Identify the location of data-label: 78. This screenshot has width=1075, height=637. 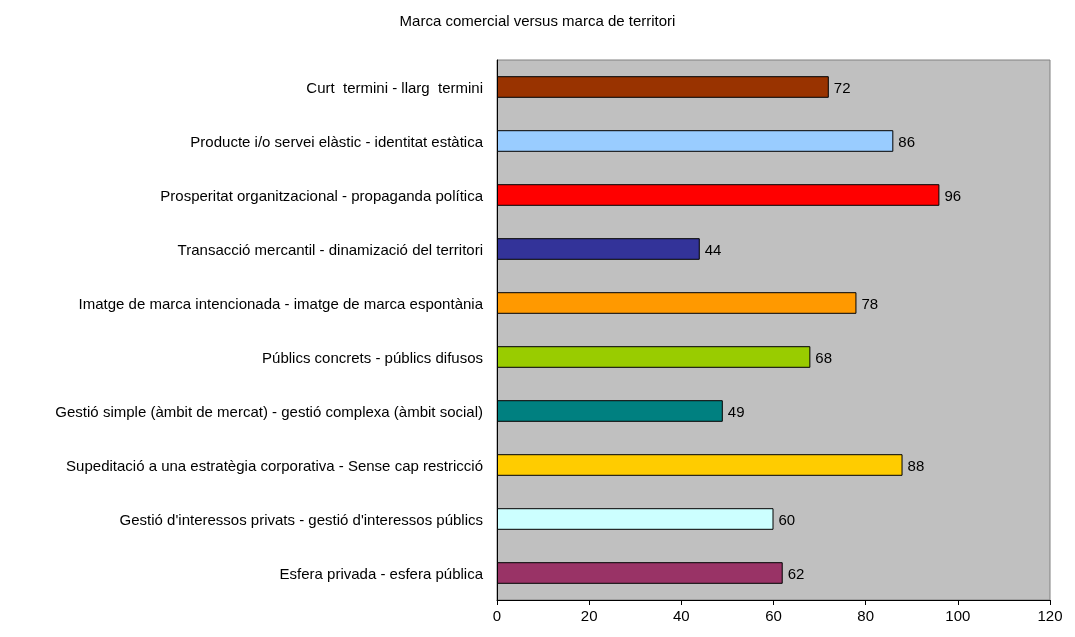
(870, 303).